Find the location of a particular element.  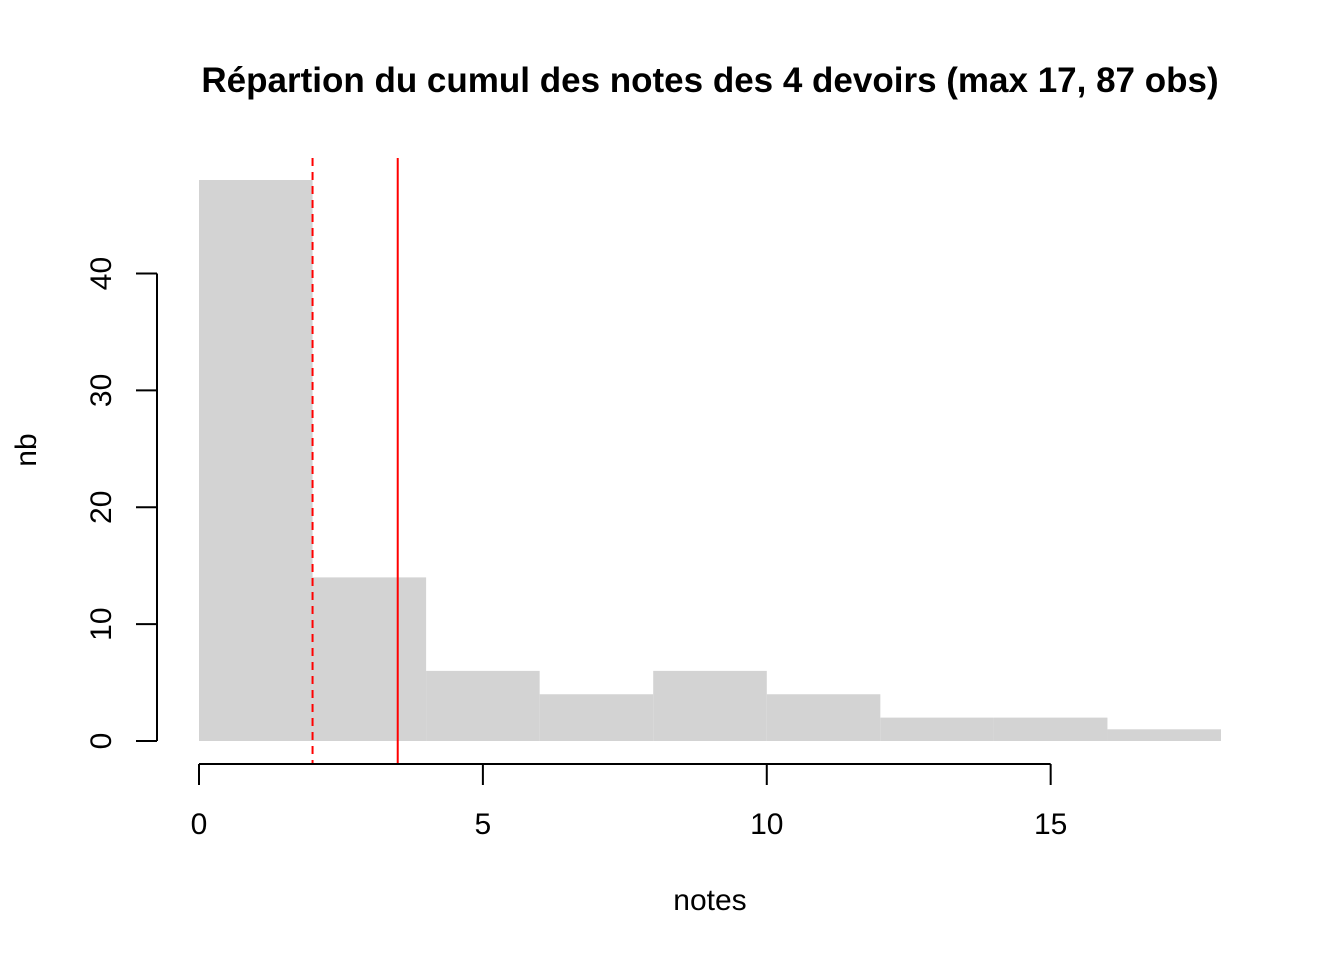

y-tick-label-1: 10 is located at coordinates (101, 623).